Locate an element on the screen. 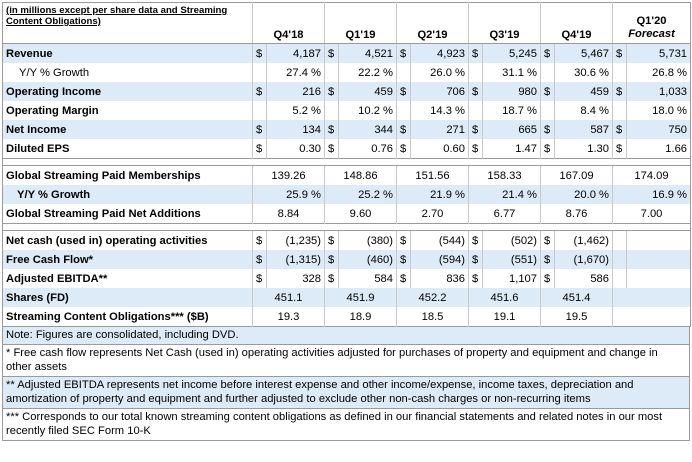 Image resolution: width=692 pixels, height=462 pixels. row-label: Global Streaming Paid Memberships is located at coordinates (127, 175).